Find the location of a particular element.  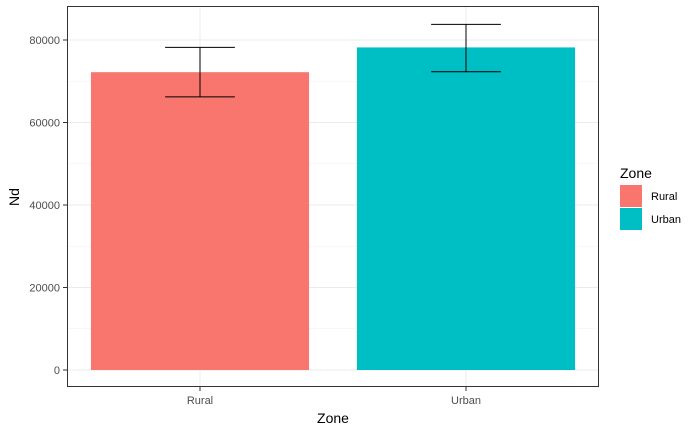

legend: Zone Rural Urban is located at coordinates (650, 197).